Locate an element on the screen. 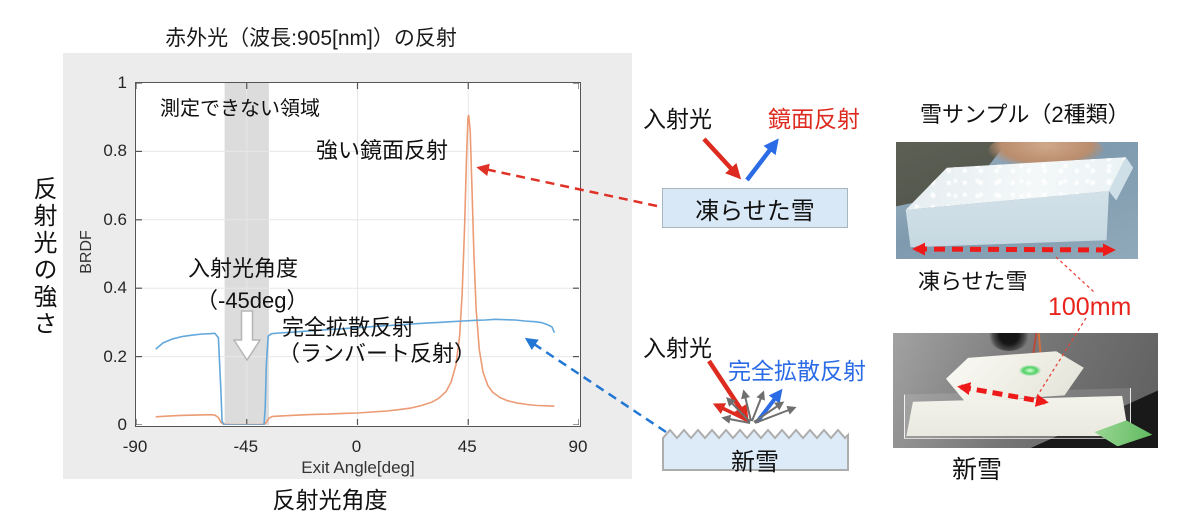 The image size is (1200, 527). frozen-specular-arrow is located at coordinates (762, 160).